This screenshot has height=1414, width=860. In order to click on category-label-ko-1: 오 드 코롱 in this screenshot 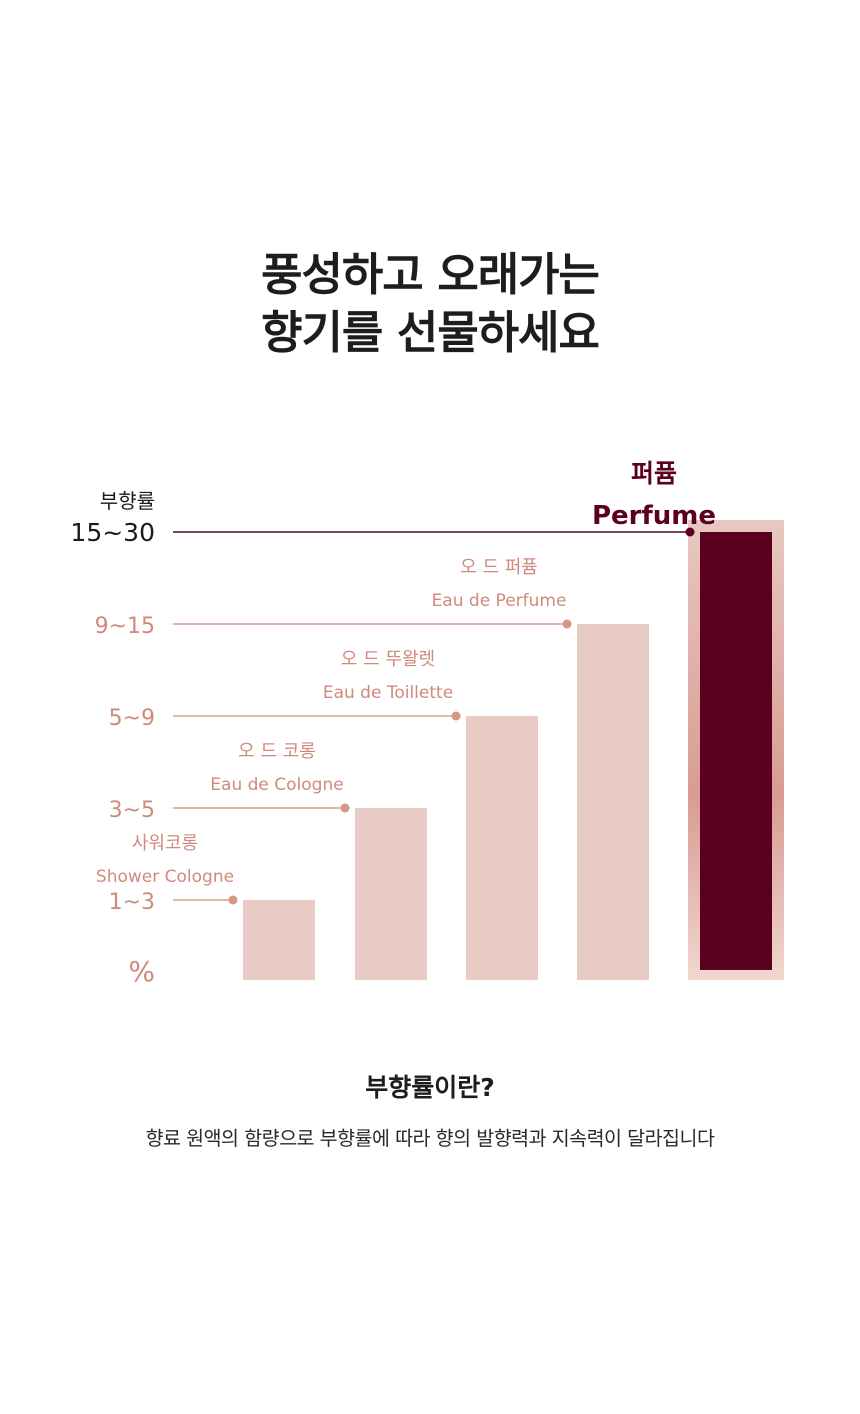, I will do `click(277, 751)`.